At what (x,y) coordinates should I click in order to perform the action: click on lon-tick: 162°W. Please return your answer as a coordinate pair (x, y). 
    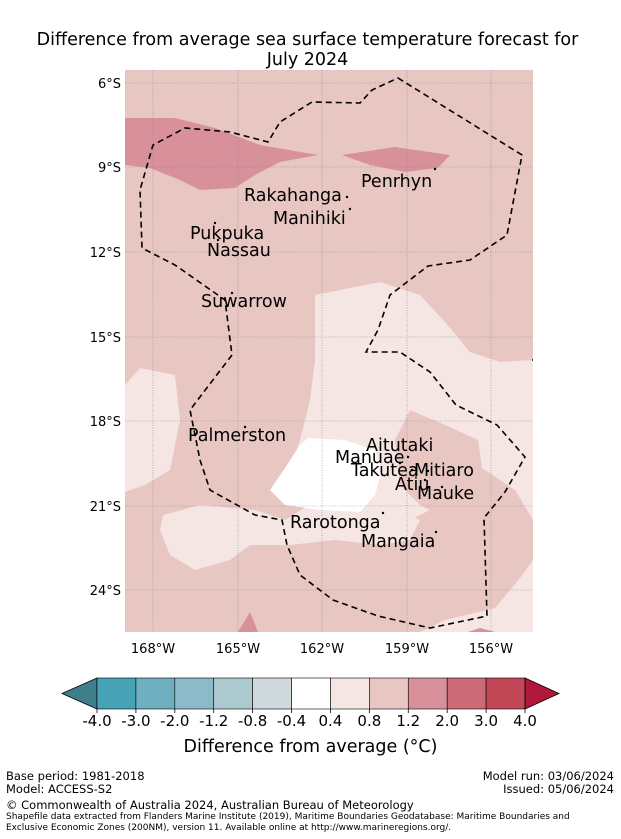
    Looking at the image, I should click on (322, 649).